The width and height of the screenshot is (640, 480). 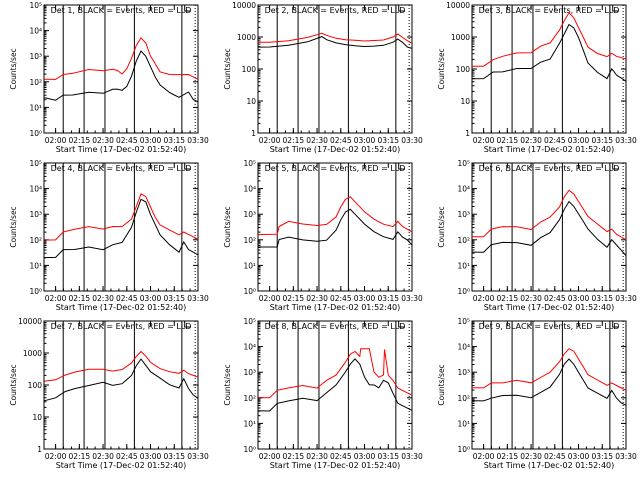 I want to click on y-tick-label: 1, so click(x=39, y=449).